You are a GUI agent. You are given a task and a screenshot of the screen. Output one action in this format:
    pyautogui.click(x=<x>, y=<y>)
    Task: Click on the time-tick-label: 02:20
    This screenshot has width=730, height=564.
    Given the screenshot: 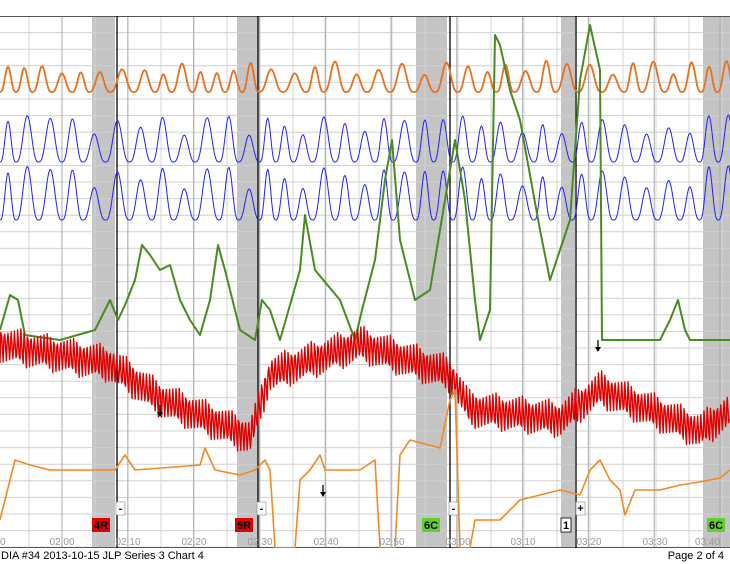 What is the action you would take?
    pyautogui.click(x=193, y=542)
    